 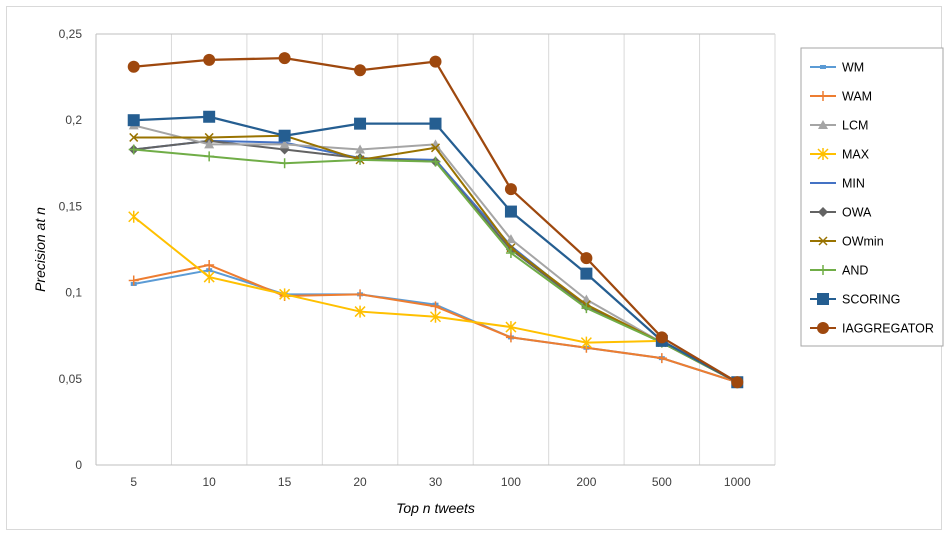 I want to click on legend-item-iaggregator: IAGGREGATOR, so click(x=872, y=329).